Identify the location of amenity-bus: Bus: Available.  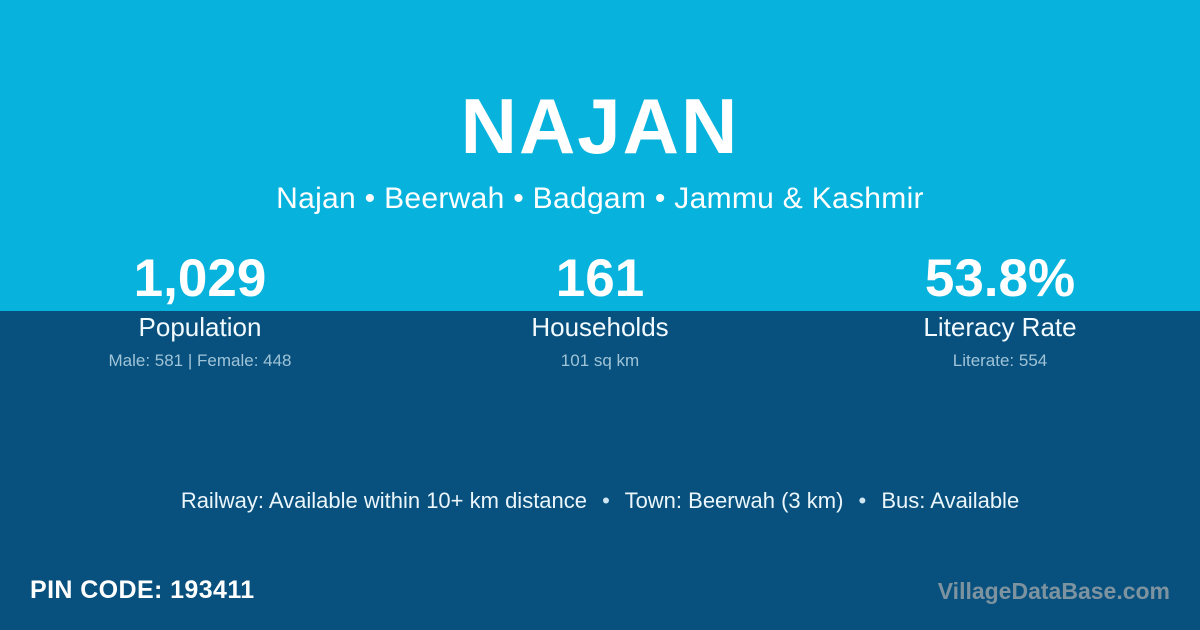
(950, 500).